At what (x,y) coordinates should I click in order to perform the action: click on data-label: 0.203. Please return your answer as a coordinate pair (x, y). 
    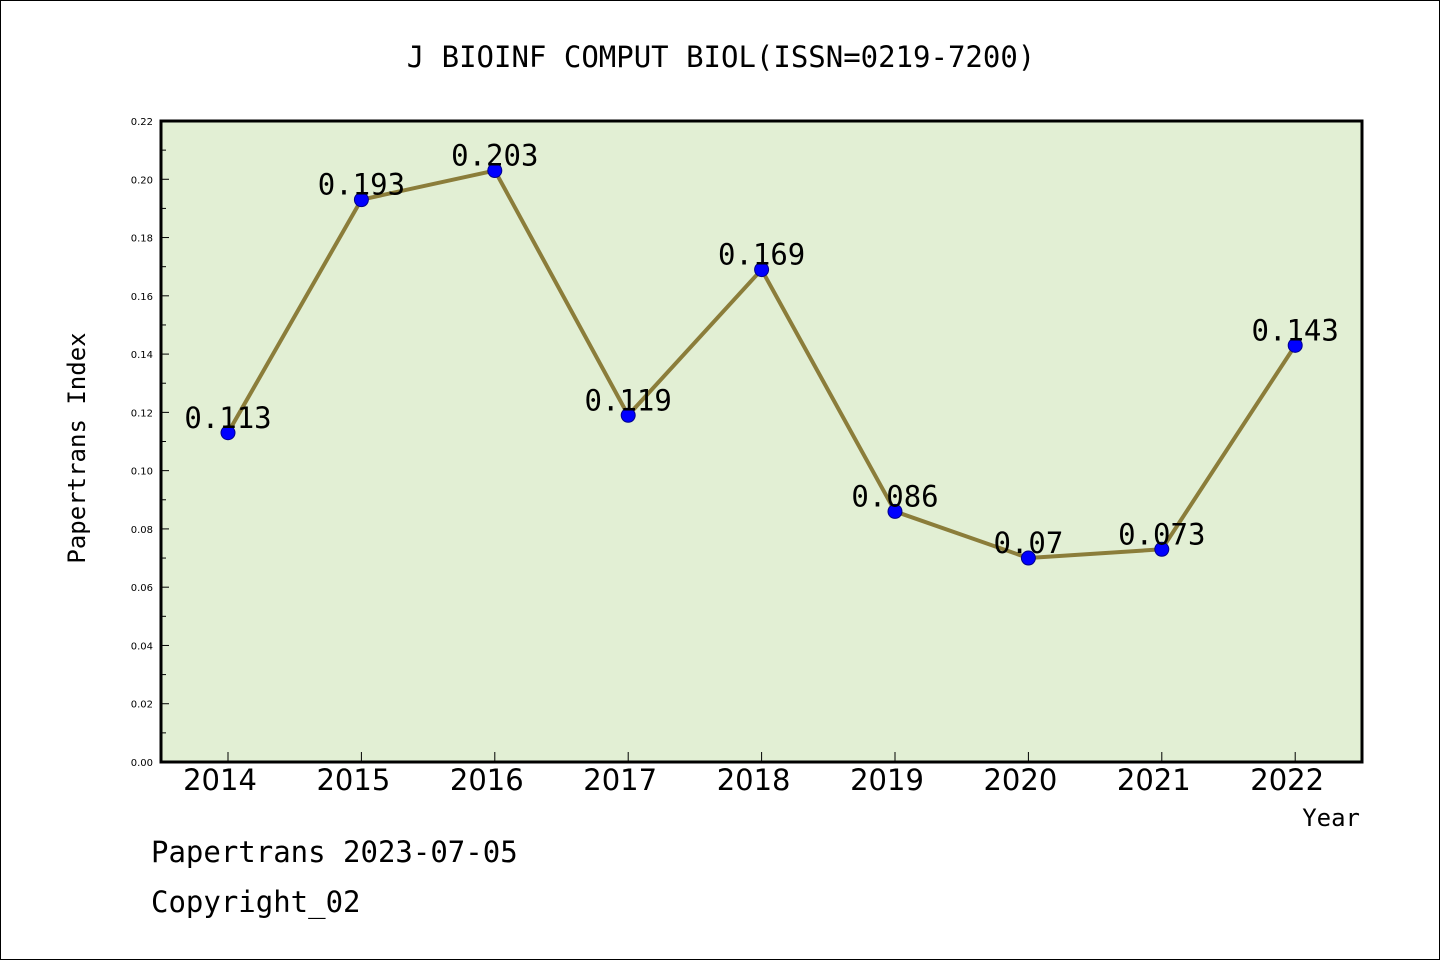
    Looking at the image, I should click on (494, 156).